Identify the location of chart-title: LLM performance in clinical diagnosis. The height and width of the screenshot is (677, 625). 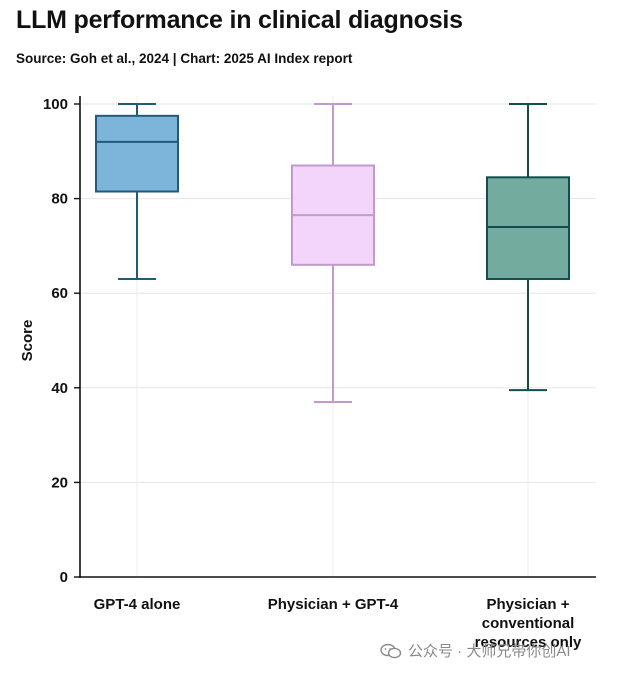
(239, 20).